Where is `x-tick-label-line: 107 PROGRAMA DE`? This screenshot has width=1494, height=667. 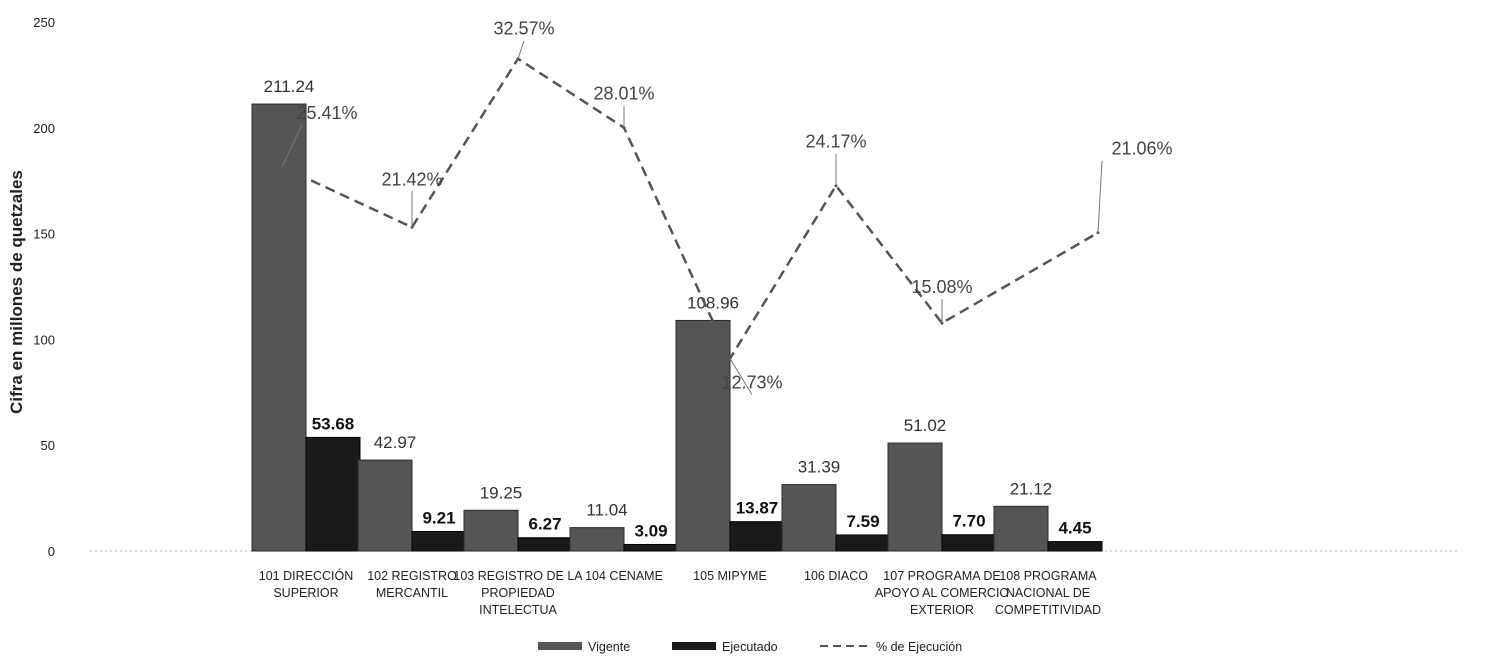 x-tick-label-line: 107 PROGRAMA DE is located at coordinates (941, 576).